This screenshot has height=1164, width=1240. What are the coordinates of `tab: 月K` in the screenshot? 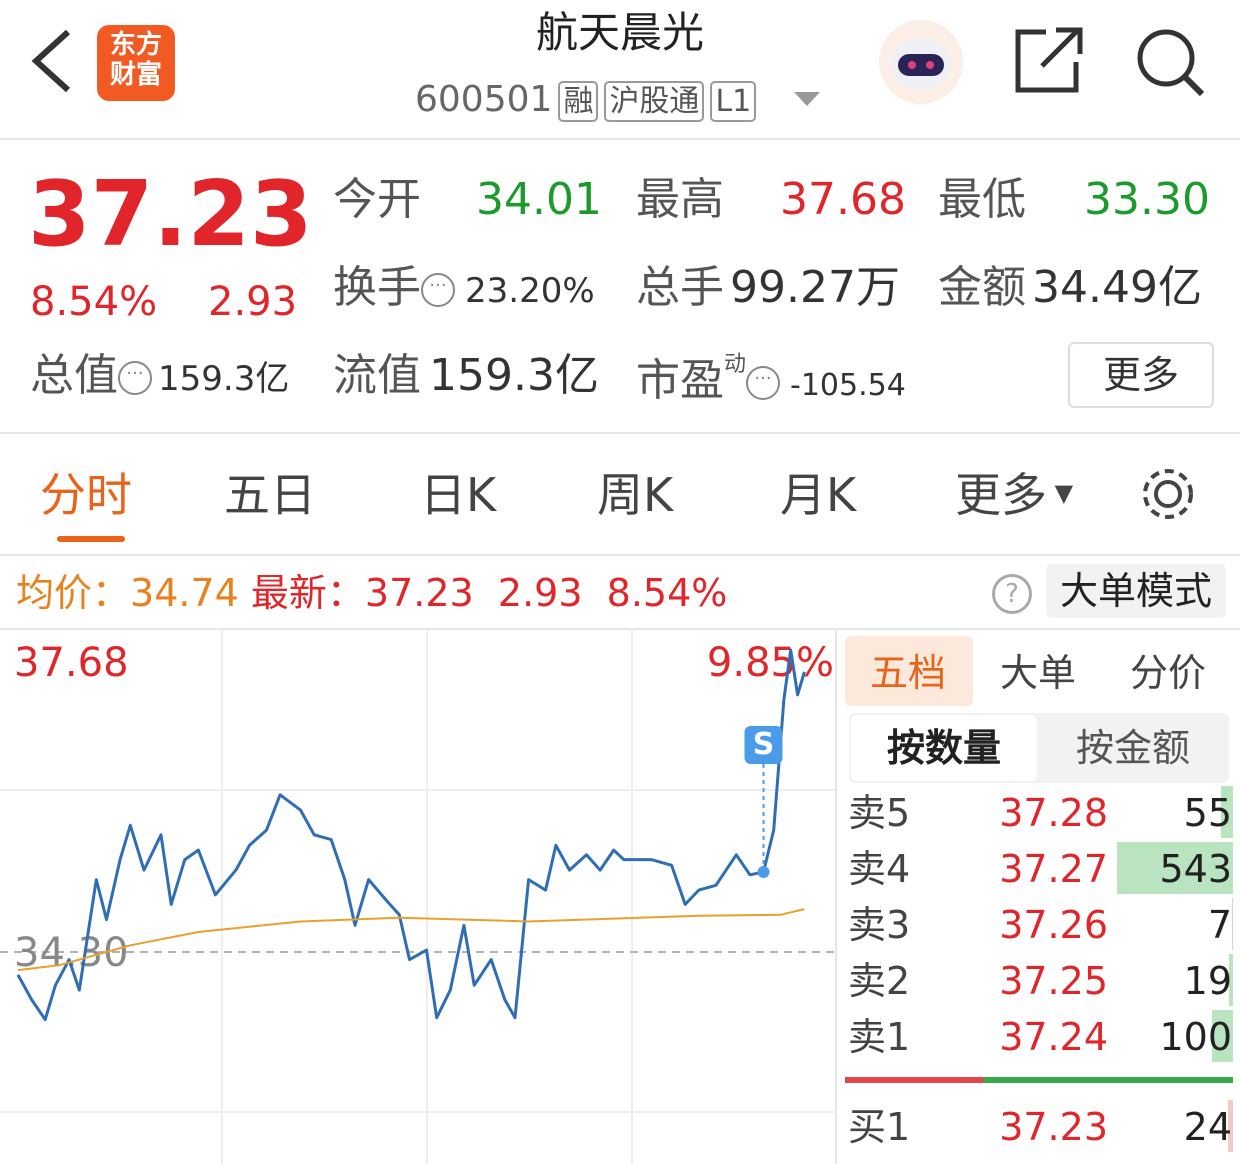 It's located at (818, 495).